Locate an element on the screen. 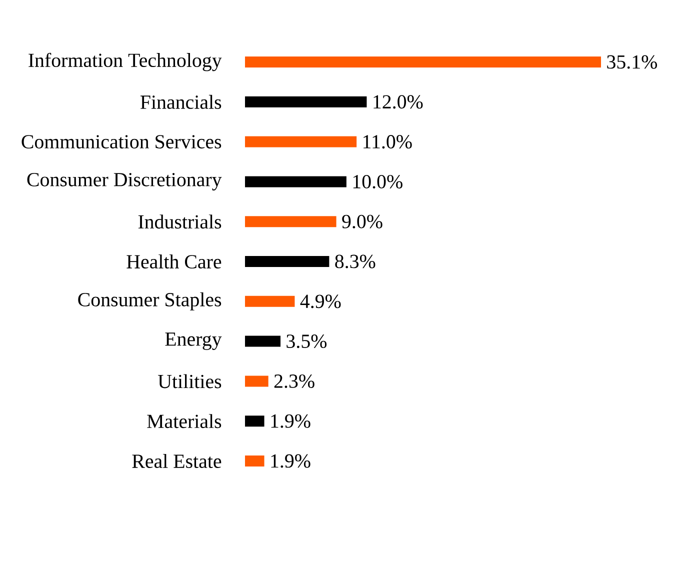 The width and height of the screenshot is (696, 564). y-tick-label: Information Technology is located at coordinates (125, 62).